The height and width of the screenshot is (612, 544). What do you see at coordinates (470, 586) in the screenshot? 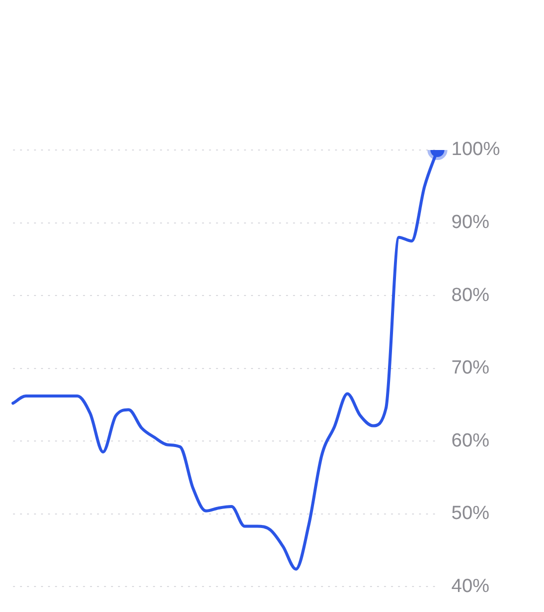
I see `y-tick-label: 40%` at bounding box center [470, 586].